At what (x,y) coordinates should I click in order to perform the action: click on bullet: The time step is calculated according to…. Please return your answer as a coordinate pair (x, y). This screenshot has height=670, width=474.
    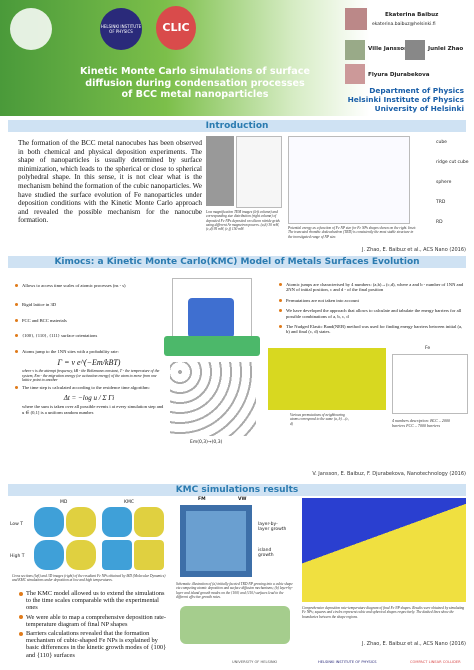
    Looking at the image, I should click on (89, 387).